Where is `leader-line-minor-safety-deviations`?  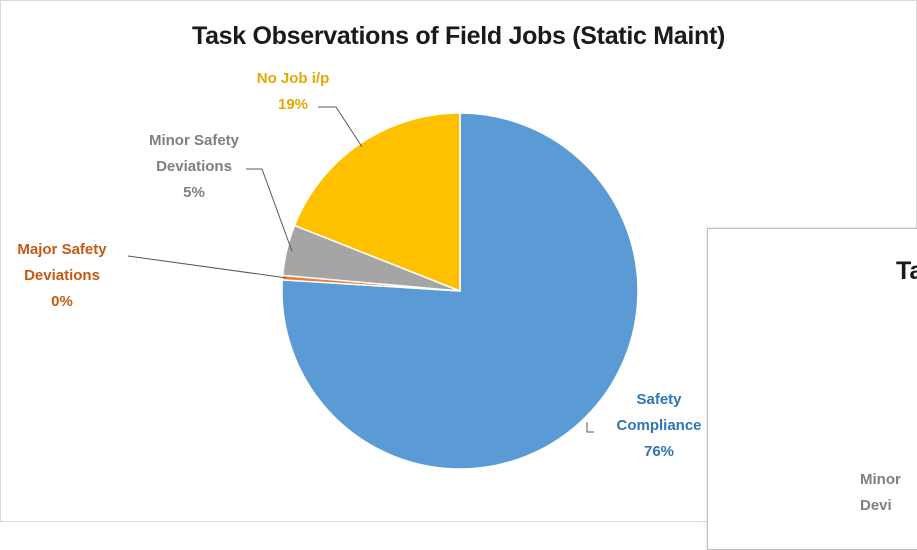
leader-line-minor-safety-deviations is located at coordinates (269, 210).